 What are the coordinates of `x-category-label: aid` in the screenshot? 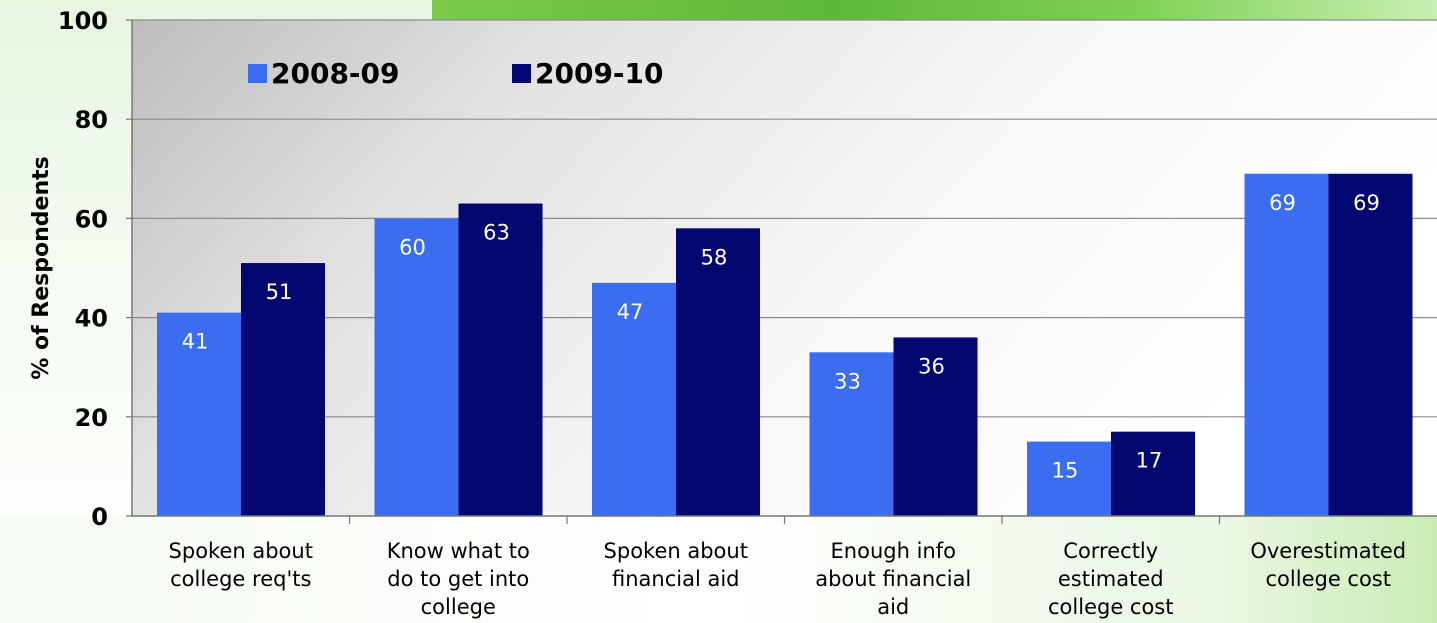 It's located at (893, 607).